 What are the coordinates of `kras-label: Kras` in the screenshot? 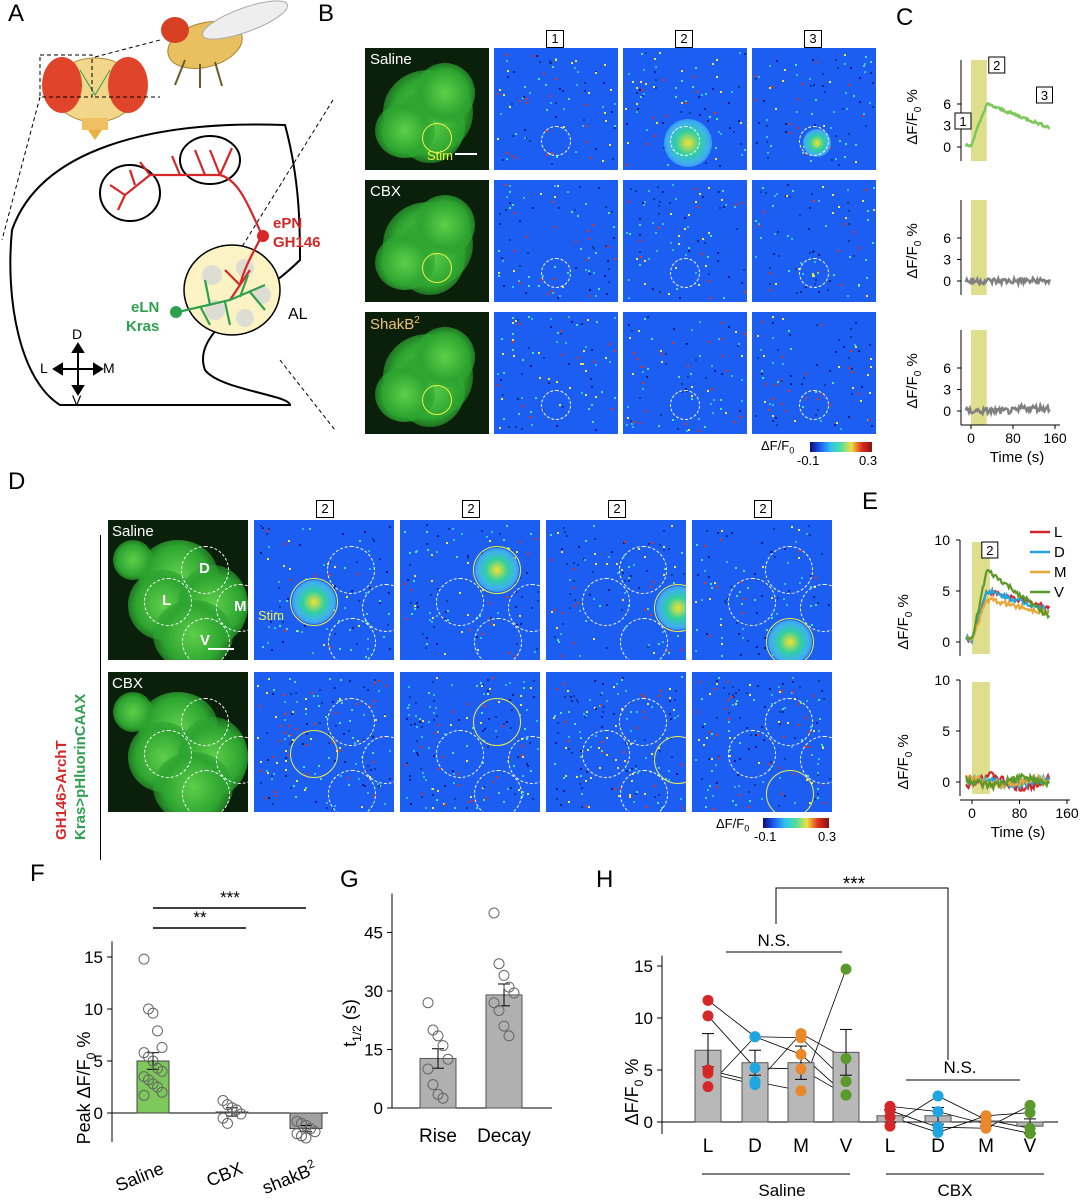 It's located at (143, 326).